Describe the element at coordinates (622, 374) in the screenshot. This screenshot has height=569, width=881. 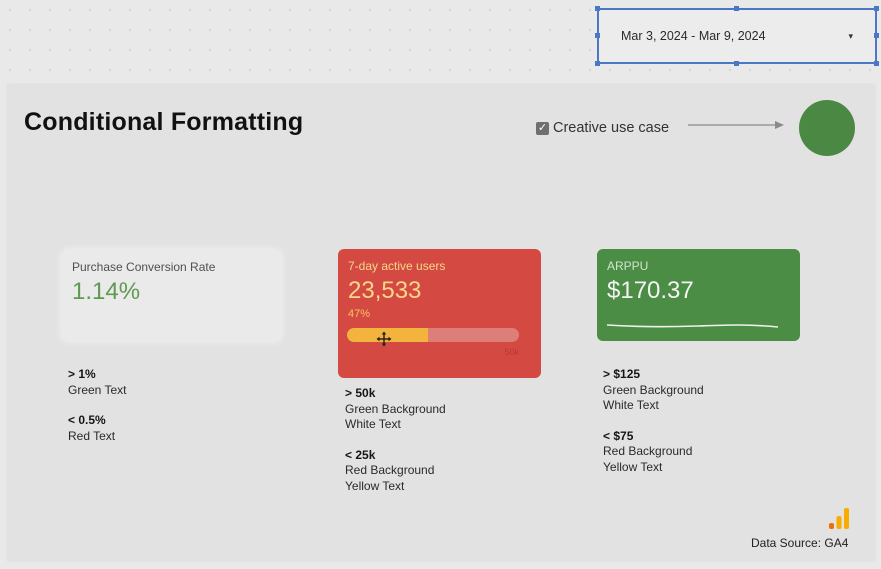
I see `rule-condition: > $125` at that location.